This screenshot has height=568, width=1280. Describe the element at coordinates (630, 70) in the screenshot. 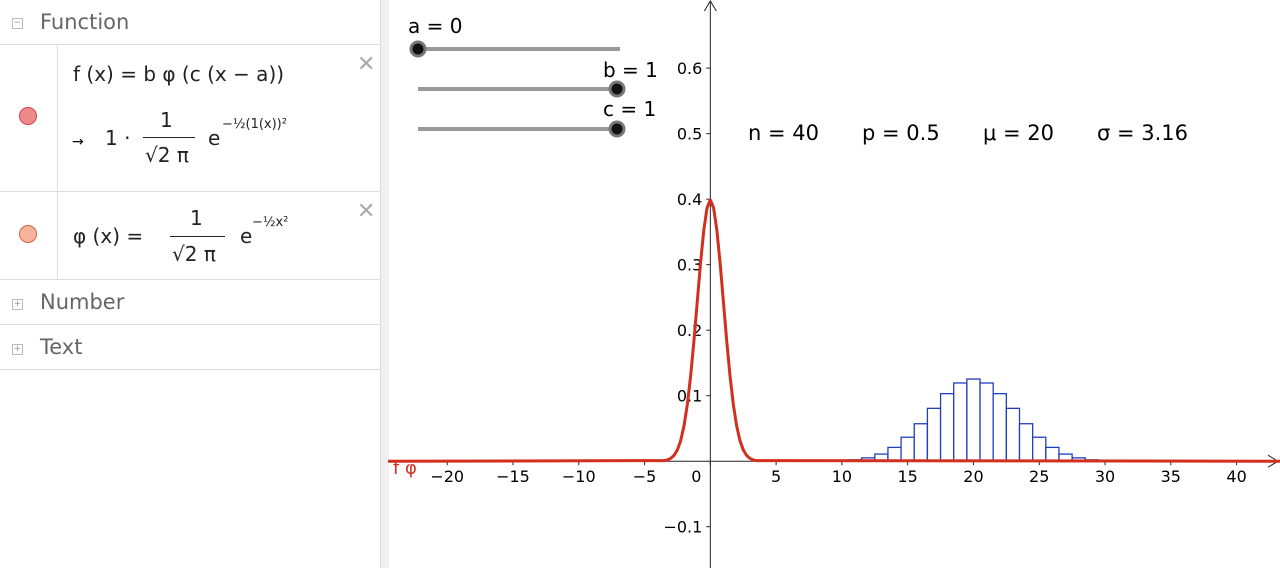

I see `slider-label: b = 1` at that location.